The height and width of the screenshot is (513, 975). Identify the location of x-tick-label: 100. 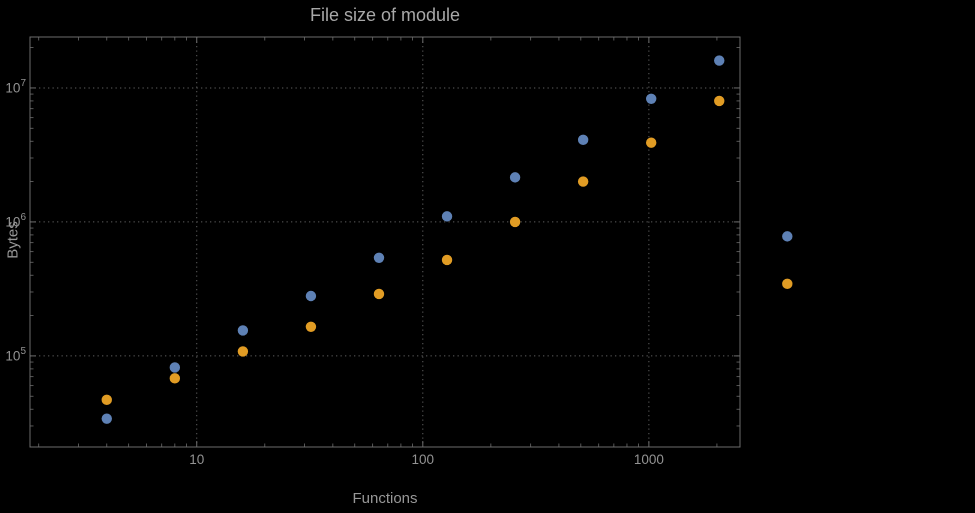
(423, 459).